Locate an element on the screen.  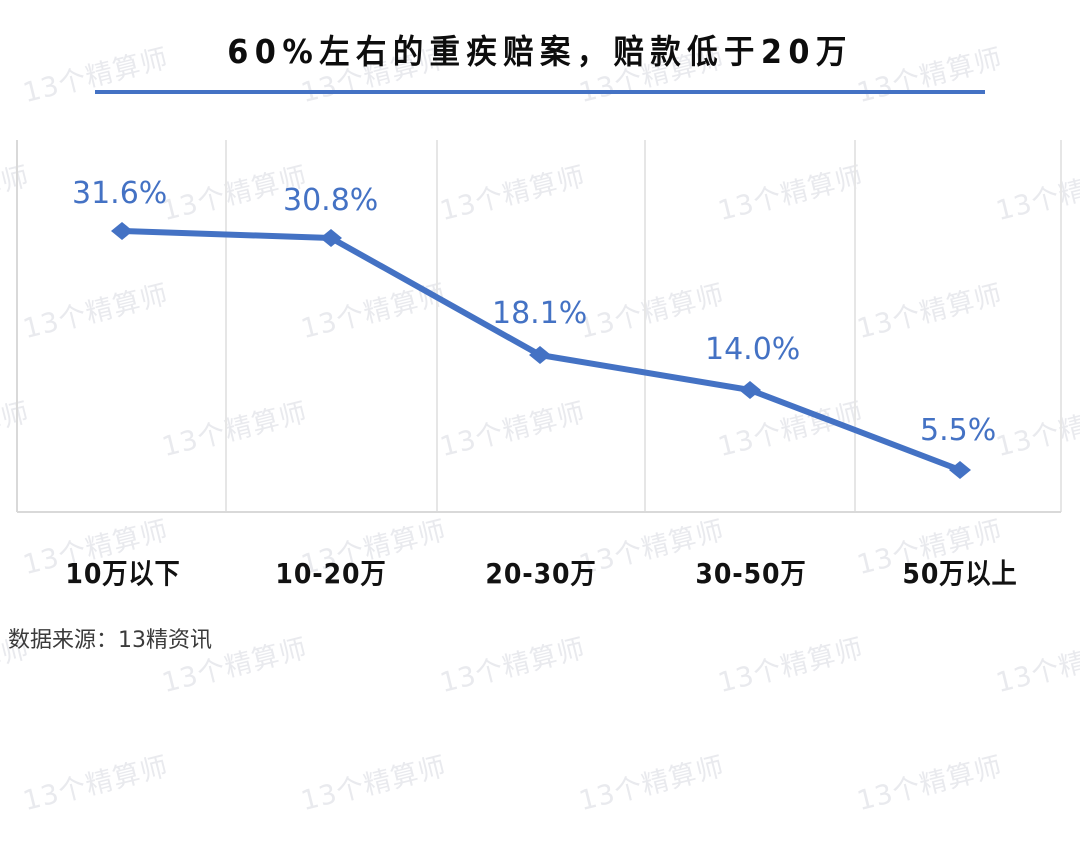
data-label-2: 18.1% is located at coordinates (540, 313).